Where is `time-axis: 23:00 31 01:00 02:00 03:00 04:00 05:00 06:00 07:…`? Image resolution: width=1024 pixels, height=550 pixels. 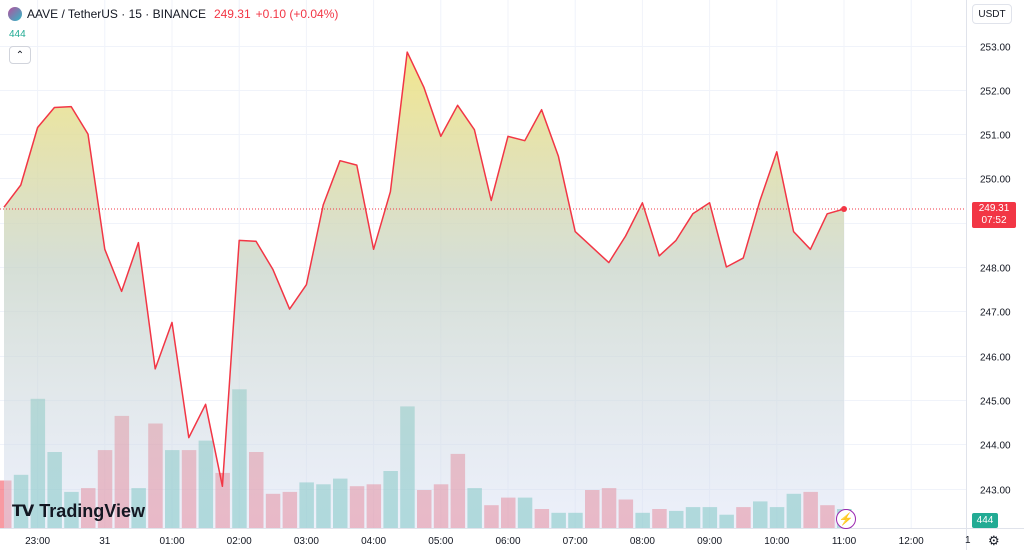 time-axis: 23:00 31 01:00 02:00 03:00 04:00 05:00 06:00 07:… is located at coordinates (512, 538).